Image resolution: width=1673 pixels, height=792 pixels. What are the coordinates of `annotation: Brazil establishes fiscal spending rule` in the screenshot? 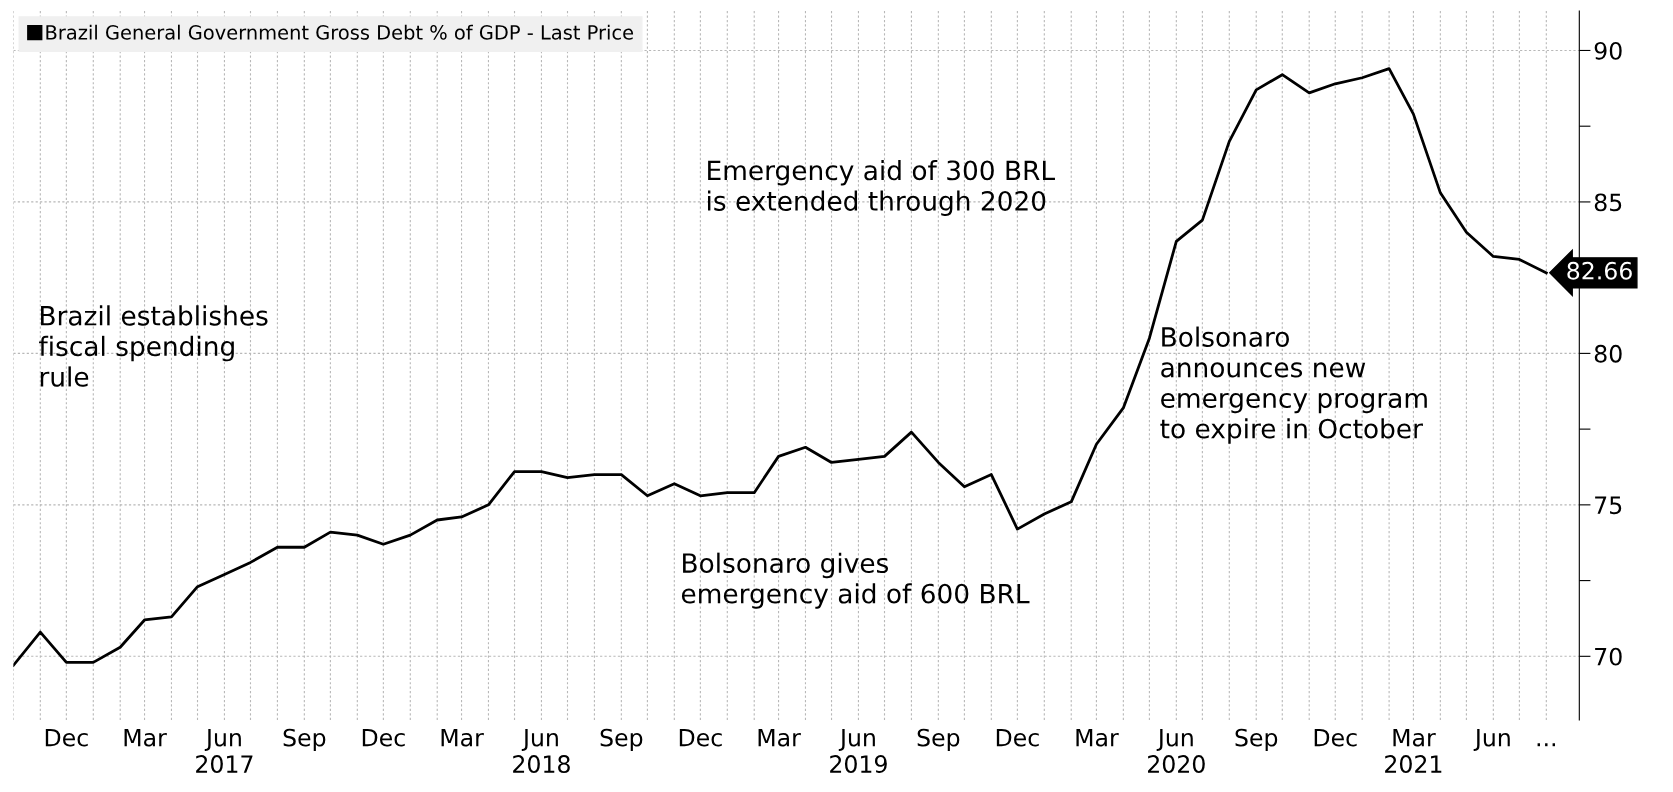 It's located at (153, 346).